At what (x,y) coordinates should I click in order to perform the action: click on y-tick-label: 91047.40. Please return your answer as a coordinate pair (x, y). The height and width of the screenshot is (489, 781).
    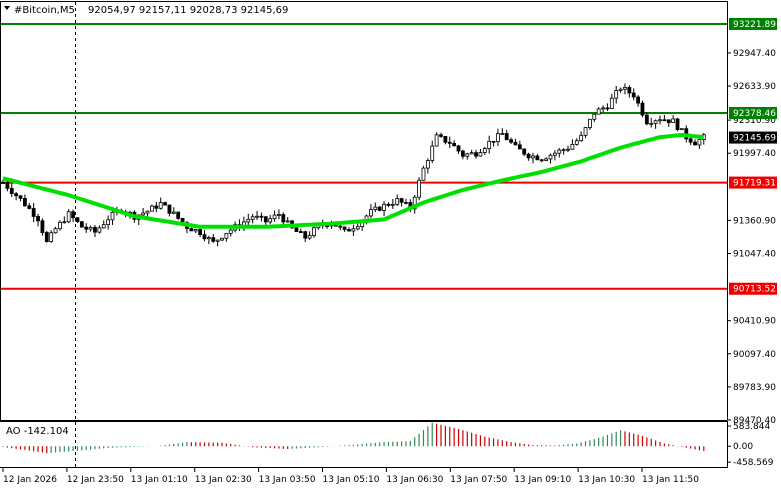
    Looking at the image, I should click on (754, 254).